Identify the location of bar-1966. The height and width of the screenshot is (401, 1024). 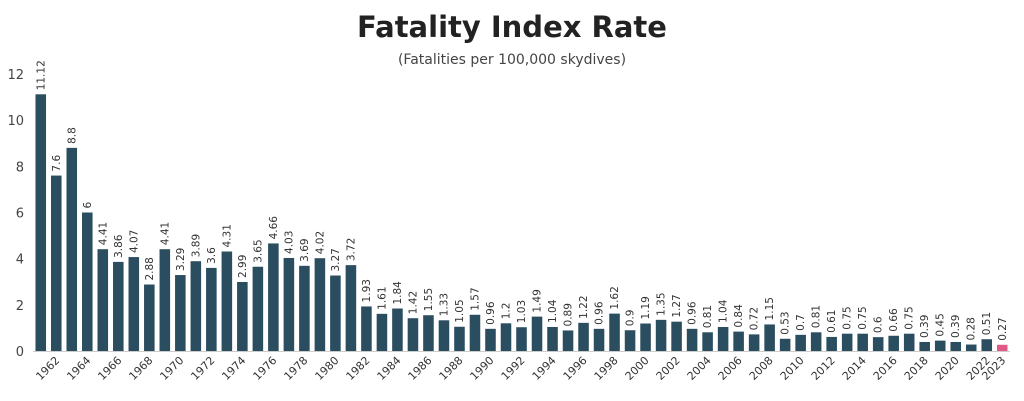
(118, 306).